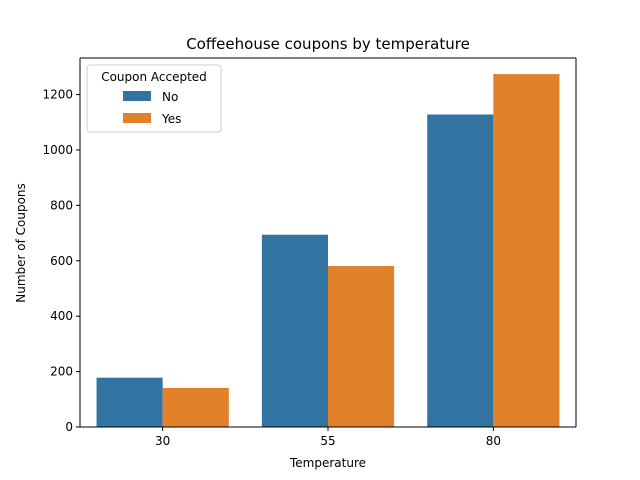 This screenshot has width=640, height=480. Describe the element at coordinates (69, 427) in the screenshot. I see `y-tick-label: 0` at that location.